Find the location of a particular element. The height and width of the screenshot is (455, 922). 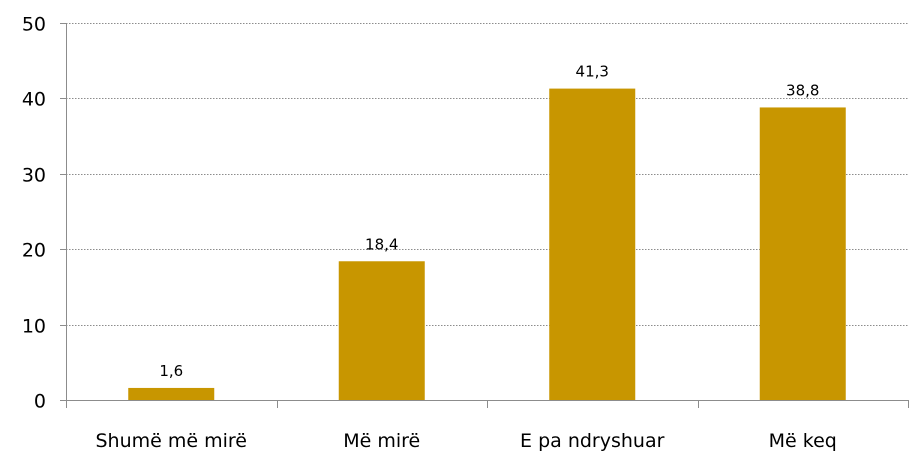

x-category-label: Më mirë is located at coordinates (381, 441).